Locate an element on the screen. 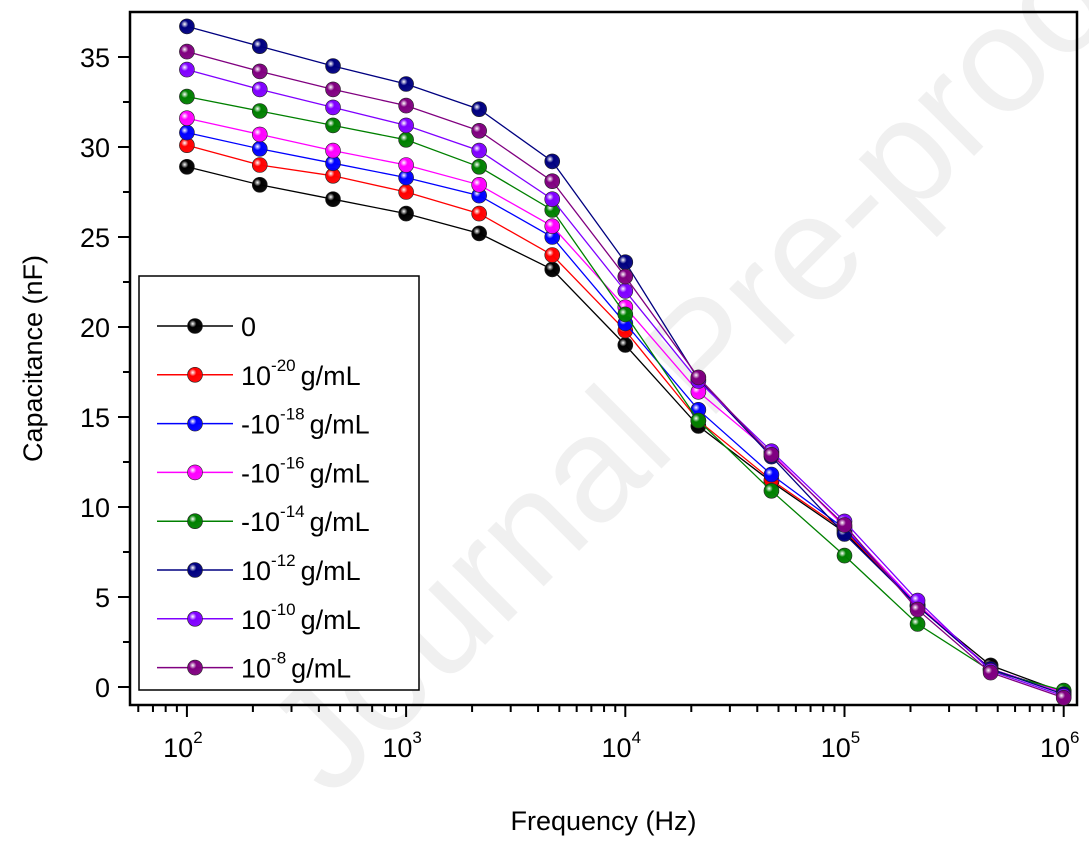  y-tick-label: 25 is located at coordinates (95, 238).